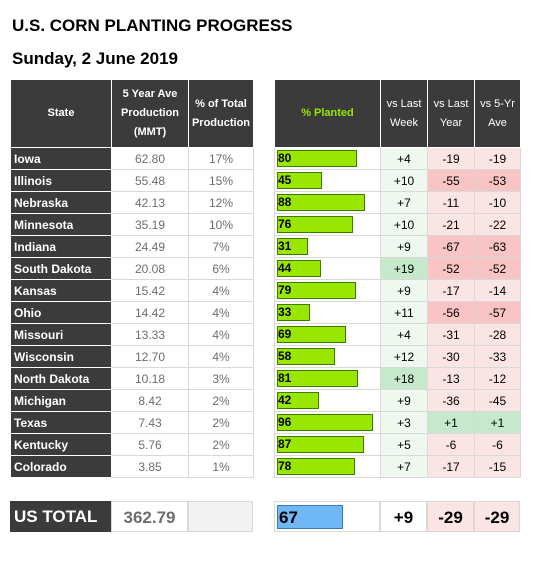  I want to click on planted-cell: 80, so click(327, 158).